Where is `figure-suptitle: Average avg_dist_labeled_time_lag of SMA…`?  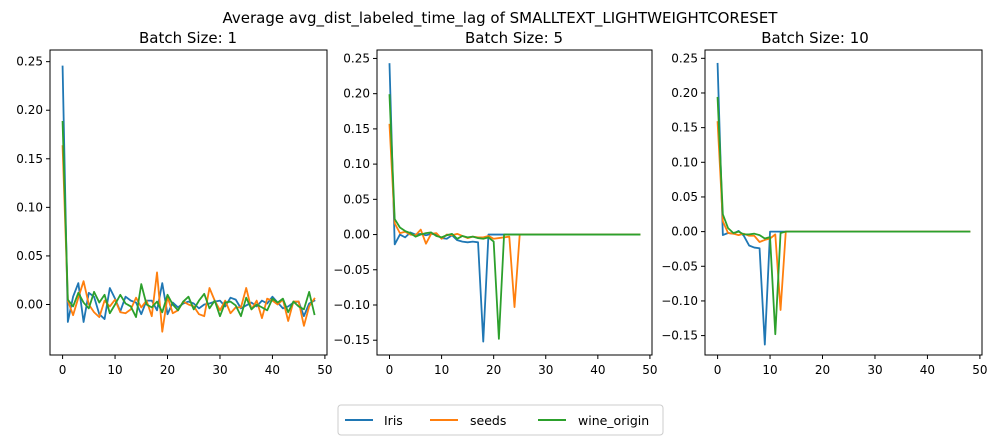 figure-suptitle: Average avg_dist_labeled_time_lag of SMA… is located at coordinates (501, 18).